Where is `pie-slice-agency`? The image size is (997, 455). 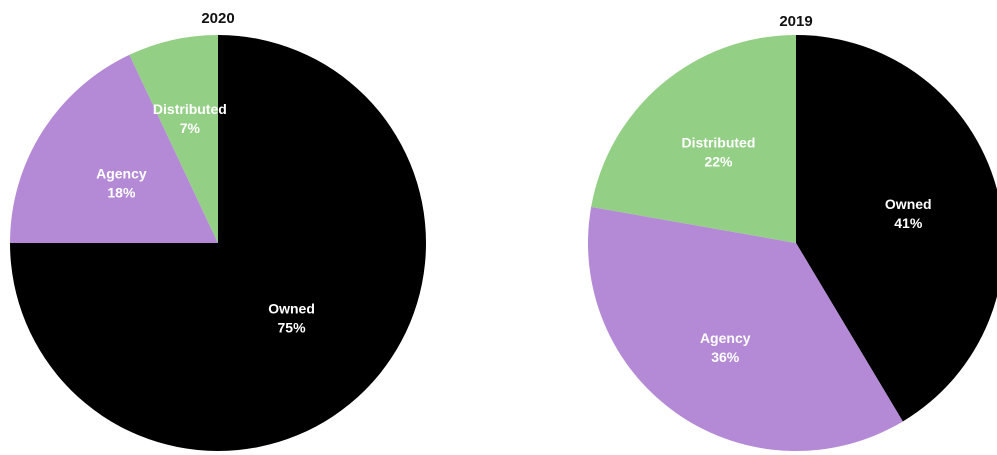 pie-slice-agency is located at coordinates (114, 148).